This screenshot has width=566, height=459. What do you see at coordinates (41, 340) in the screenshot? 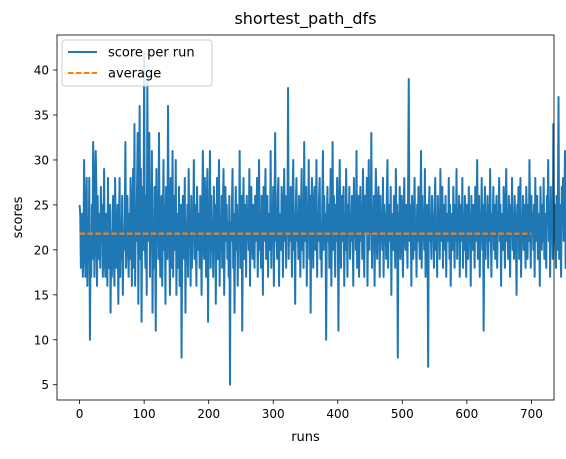
I see `y-tick-label: 10` at bounding box center [41, 340].